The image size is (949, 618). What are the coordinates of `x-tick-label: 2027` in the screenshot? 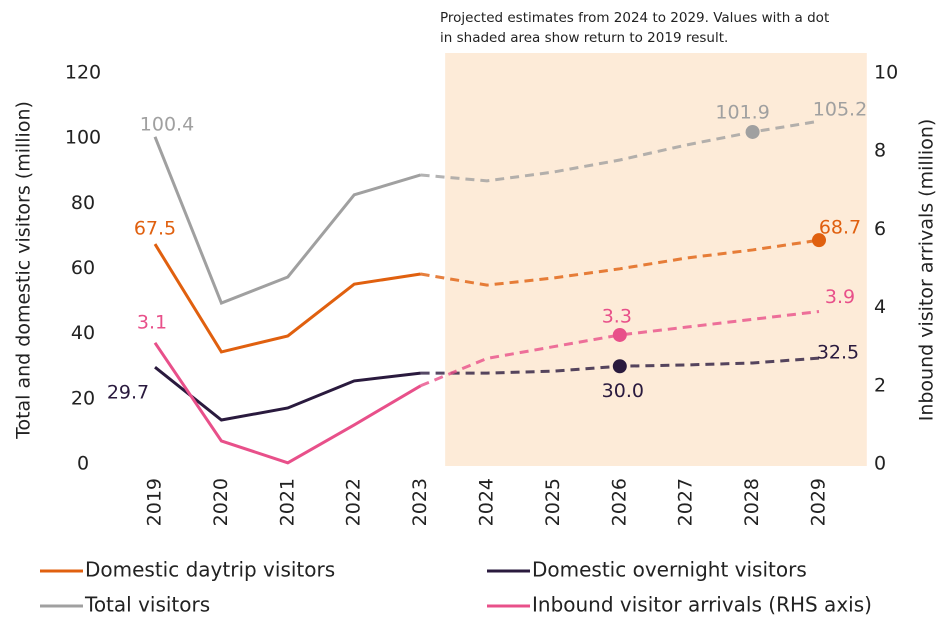 It's located at (686, 502).